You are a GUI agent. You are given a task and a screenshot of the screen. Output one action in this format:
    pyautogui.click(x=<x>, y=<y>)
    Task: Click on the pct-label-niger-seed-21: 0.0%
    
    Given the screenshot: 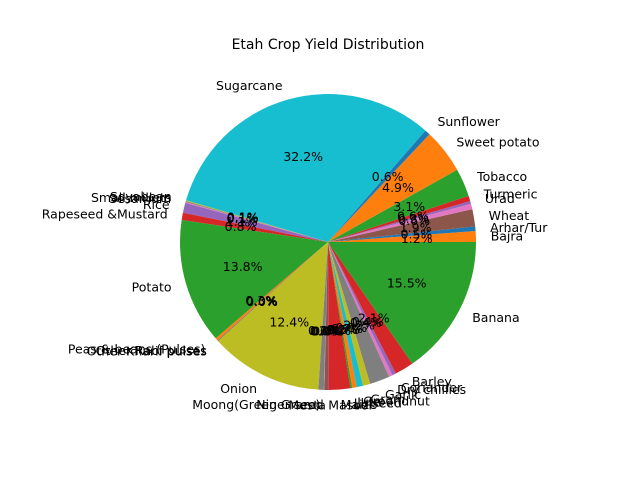 What is the action you would take?
    pyautogui.click(x=326, y=330)
    